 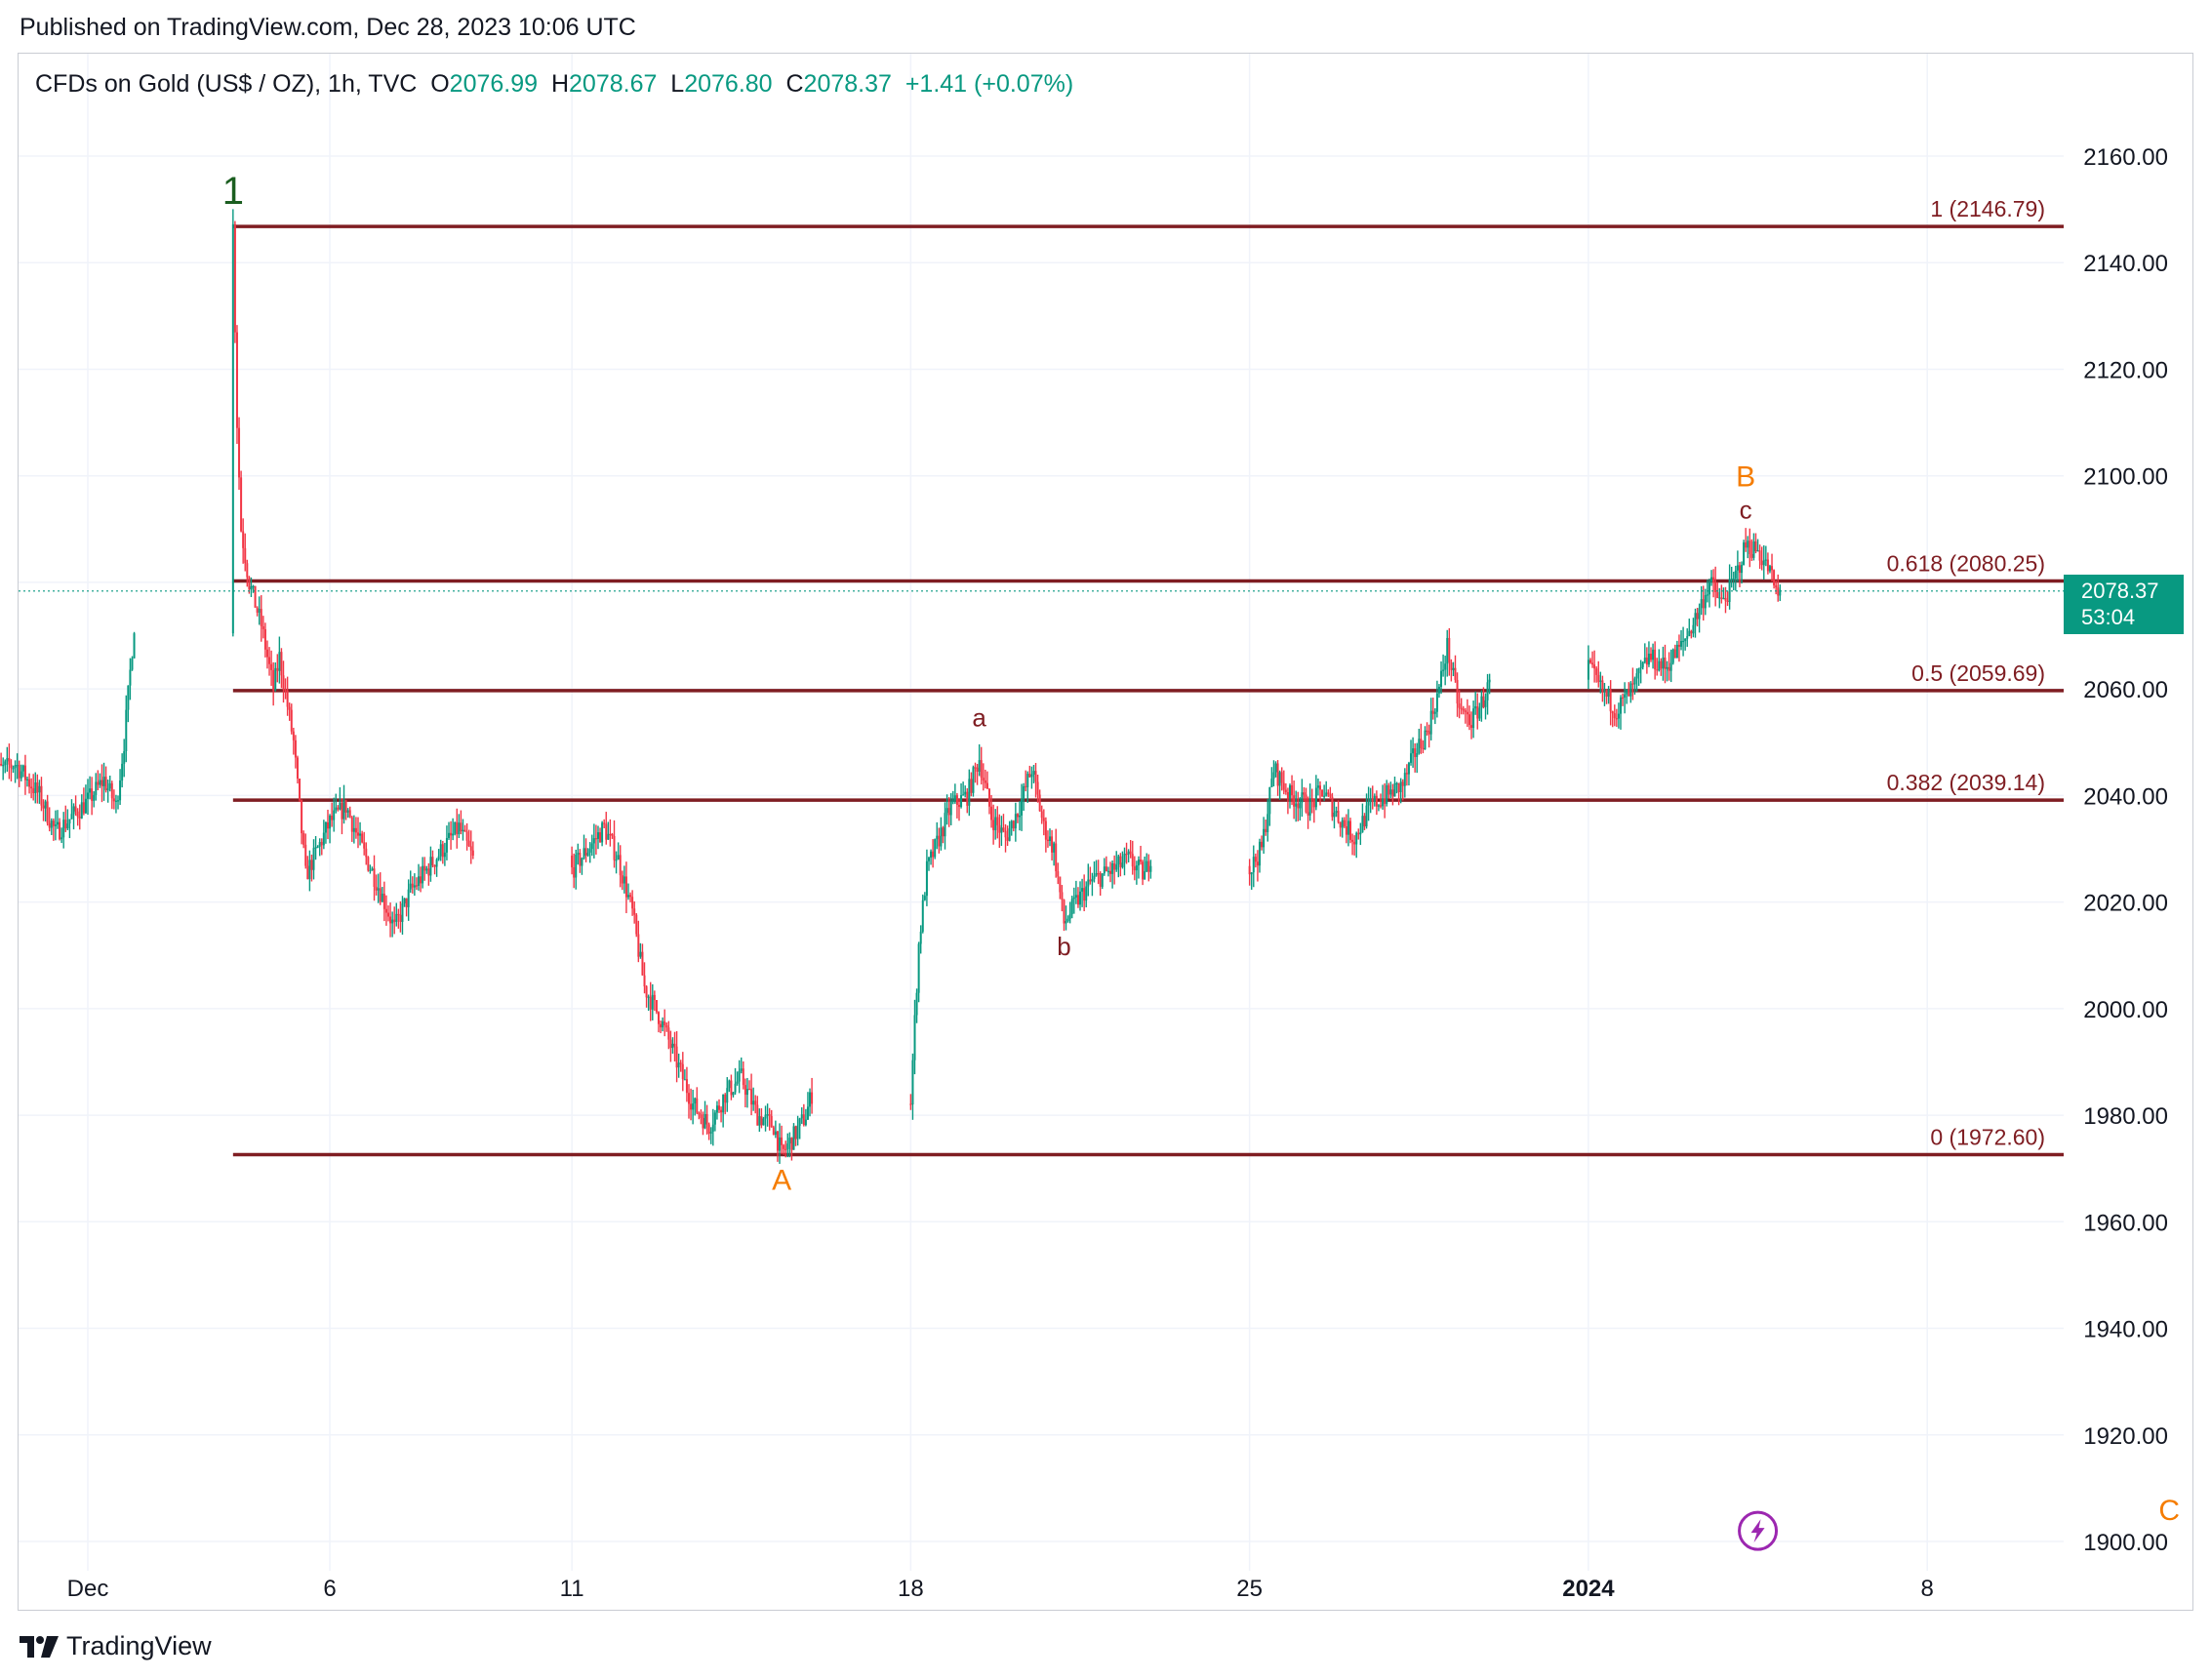 What do you see at coordinates (979, 717) in the screenshot?
I see `wave-label-a: a` at bounding box center [979, 717].